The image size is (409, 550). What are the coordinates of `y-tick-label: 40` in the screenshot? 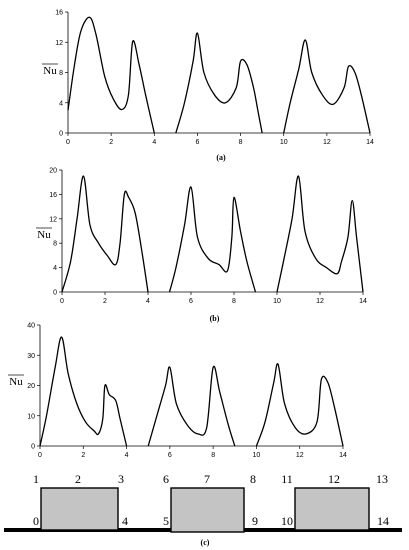 It's located at (31, 326).